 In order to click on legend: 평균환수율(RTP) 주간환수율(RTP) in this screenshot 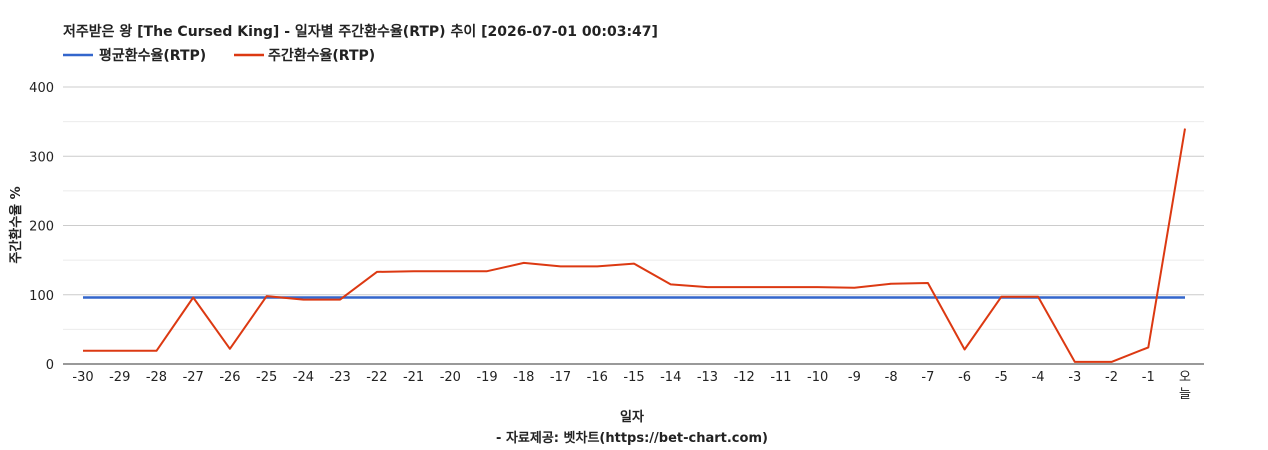, I will do `click(219, 55)`.